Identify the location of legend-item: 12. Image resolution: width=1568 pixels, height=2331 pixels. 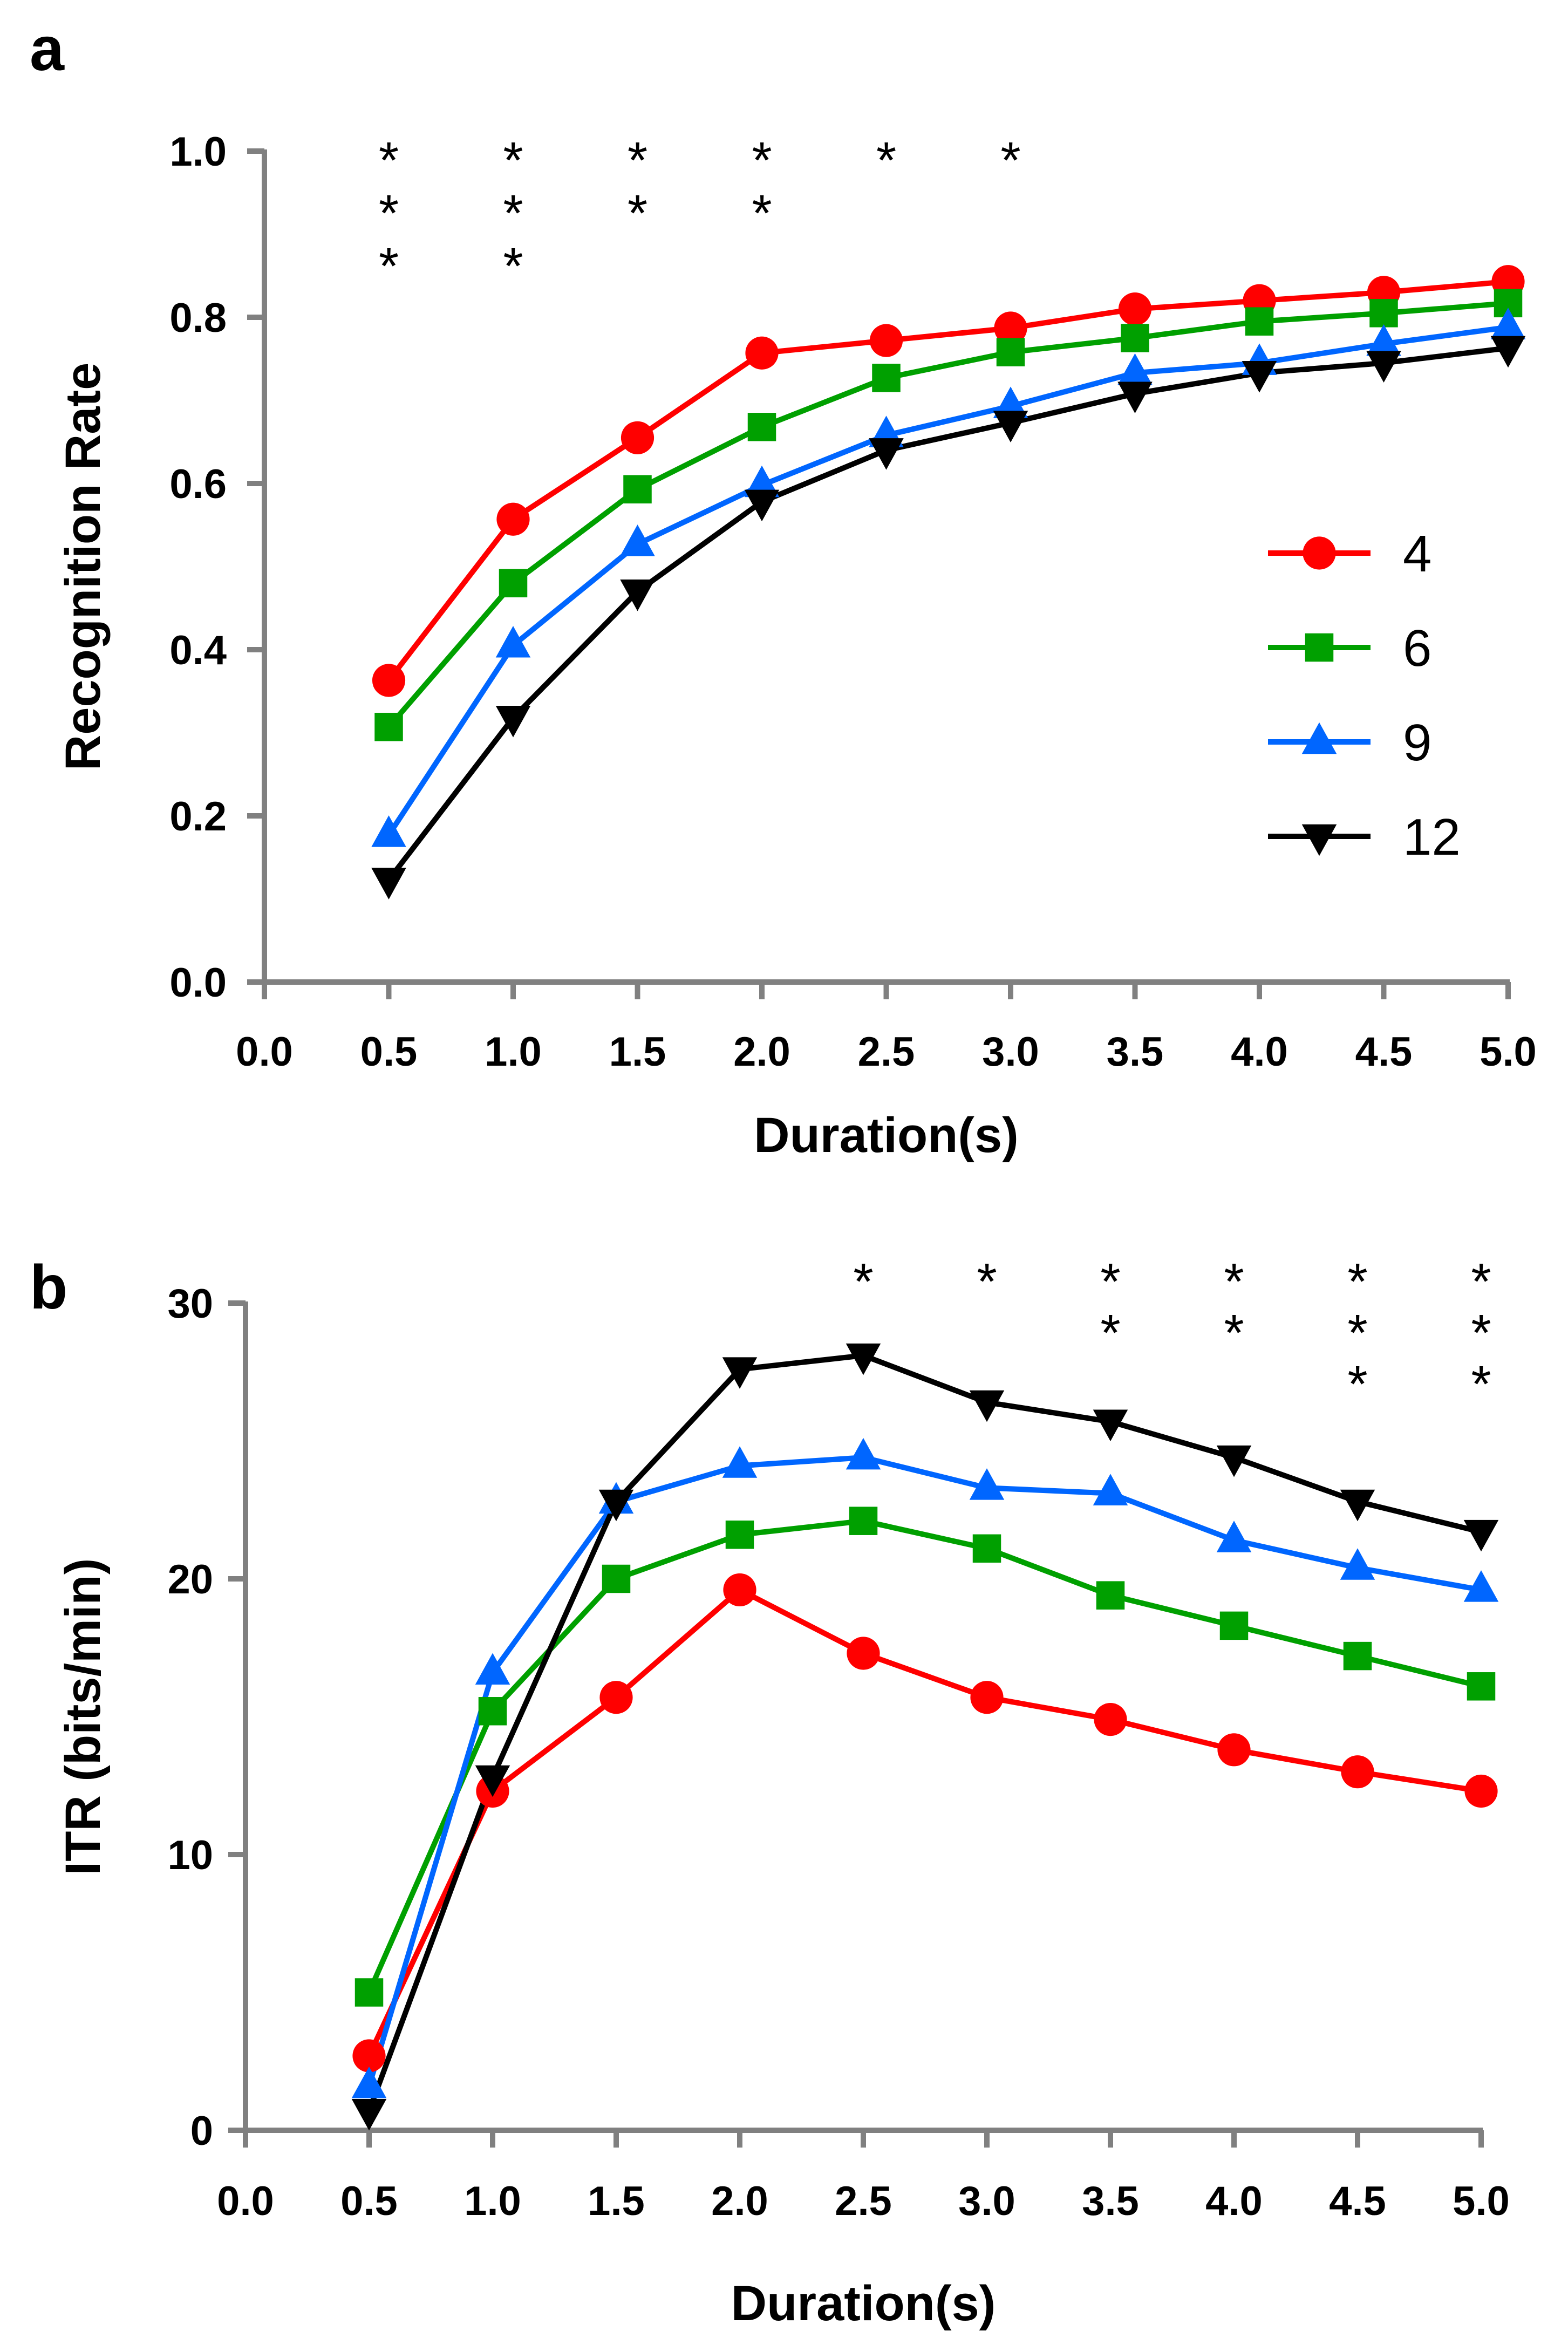
(1364, 837).